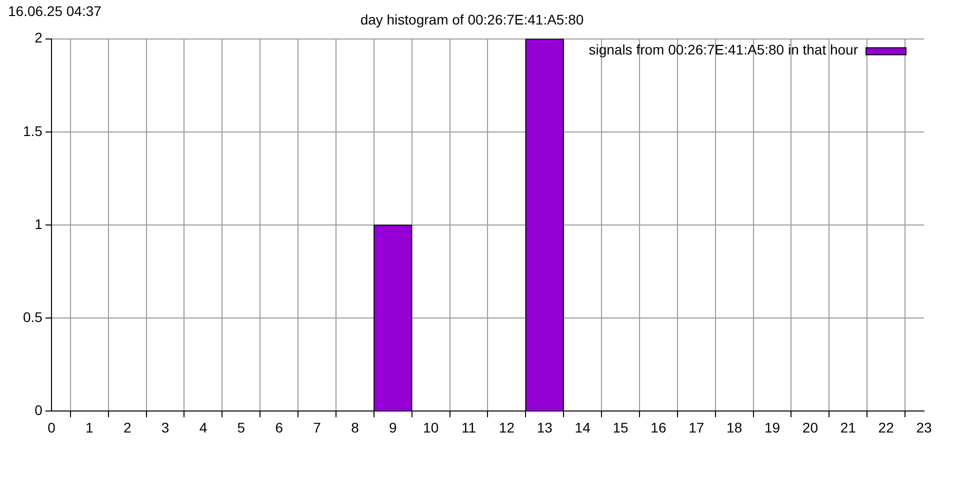  Describe the element at coordinates (52, 427) in the screenshot. I see `x-tick-label: 0` at that location.